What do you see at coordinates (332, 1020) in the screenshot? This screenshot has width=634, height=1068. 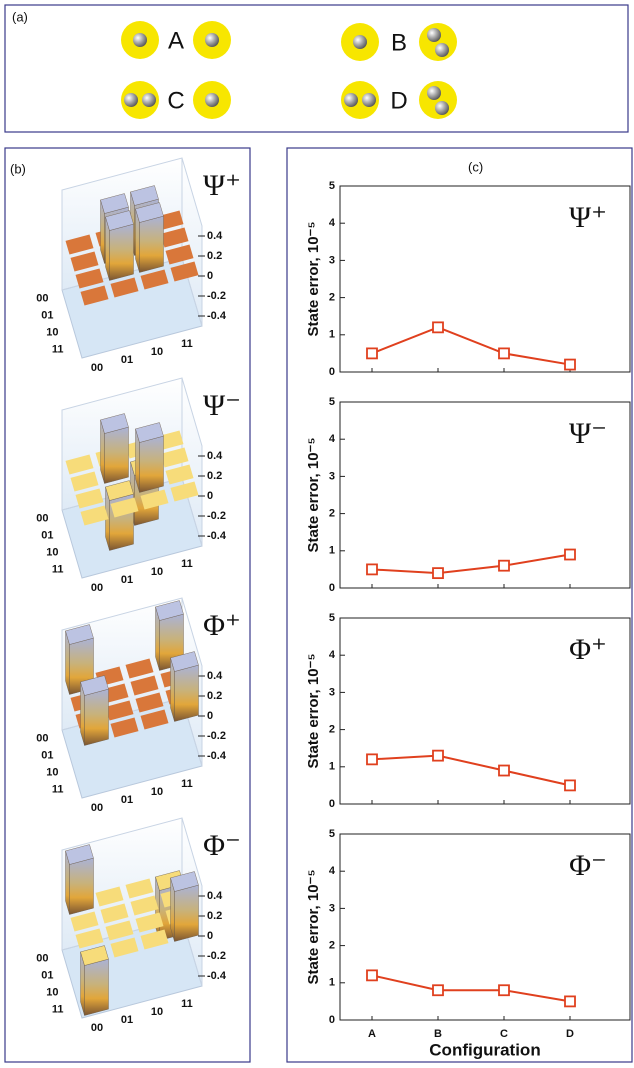 I see `y-tick-label: 0` at bounding box center [332, 1020].